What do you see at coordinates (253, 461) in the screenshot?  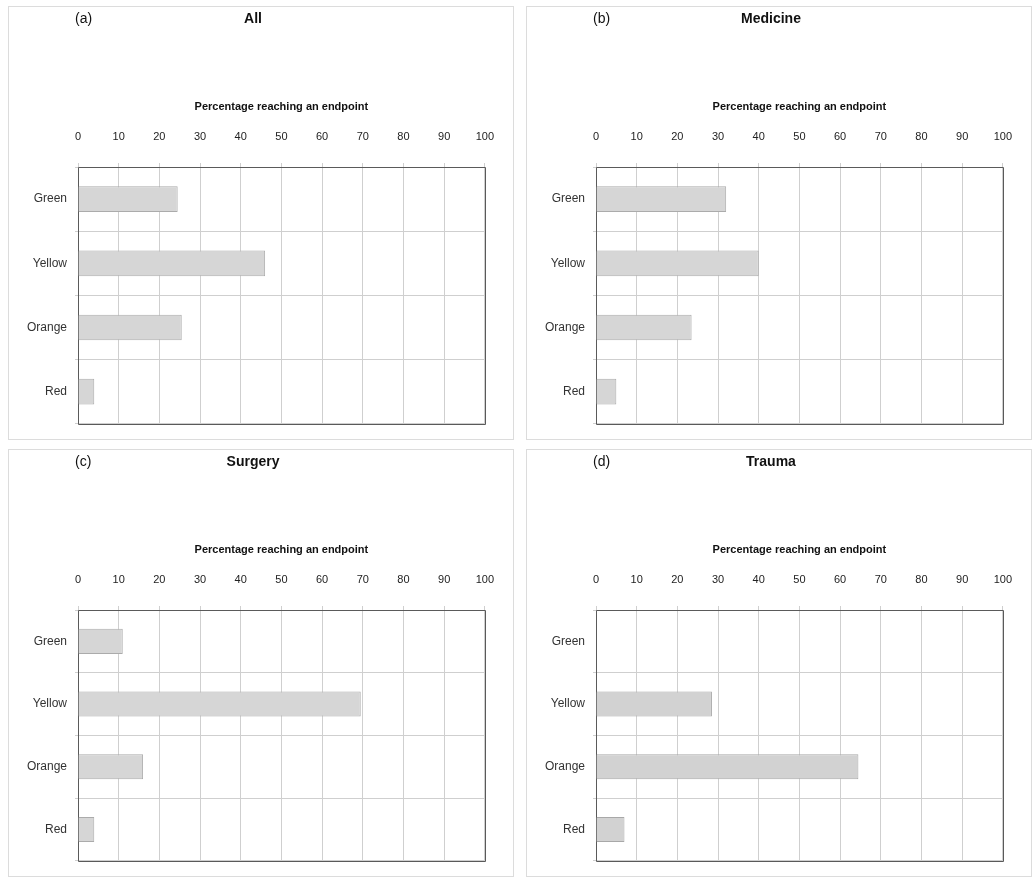 I see `chart-title: Surgery` at bounding box center [253, 461].